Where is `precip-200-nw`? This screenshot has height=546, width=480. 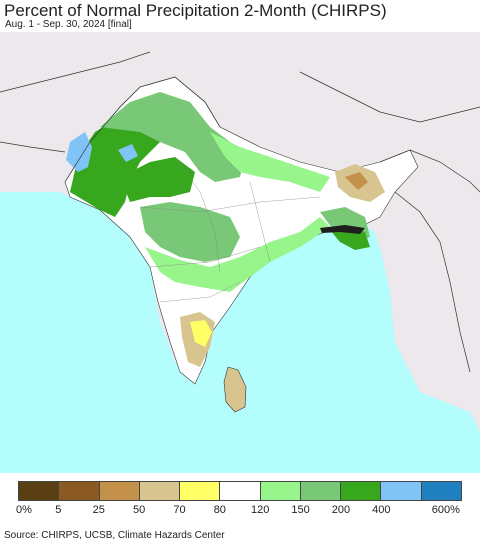 precip-200-nw is located at coordinates (115, 167).